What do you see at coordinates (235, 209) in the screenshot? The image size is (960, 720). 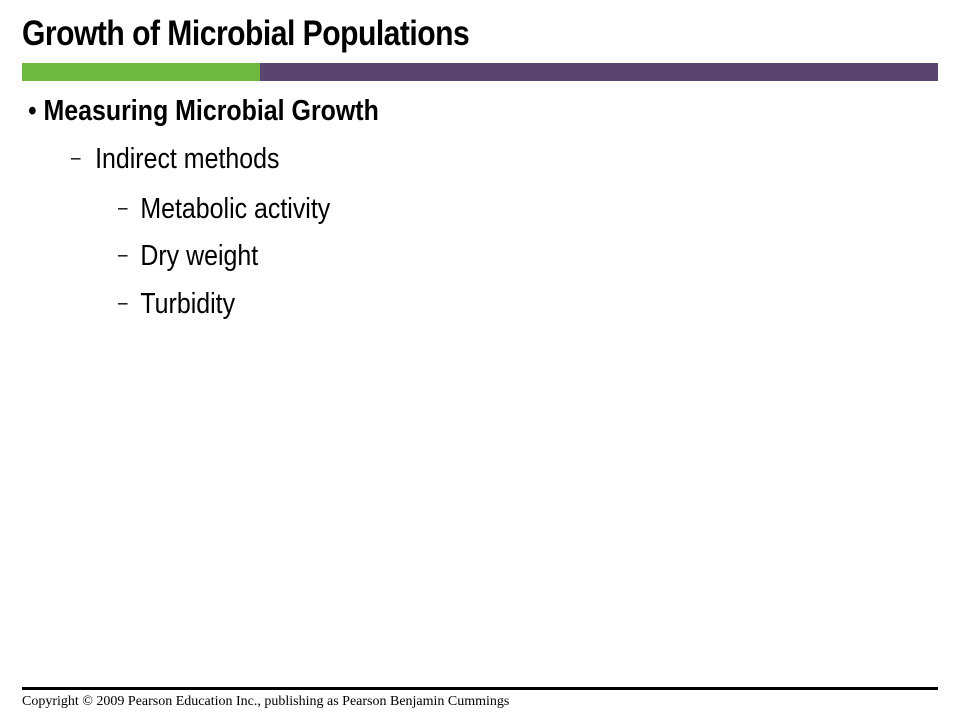 I see `bullet-level3-text: Metabolic activity` at bounding box center [235, 209].